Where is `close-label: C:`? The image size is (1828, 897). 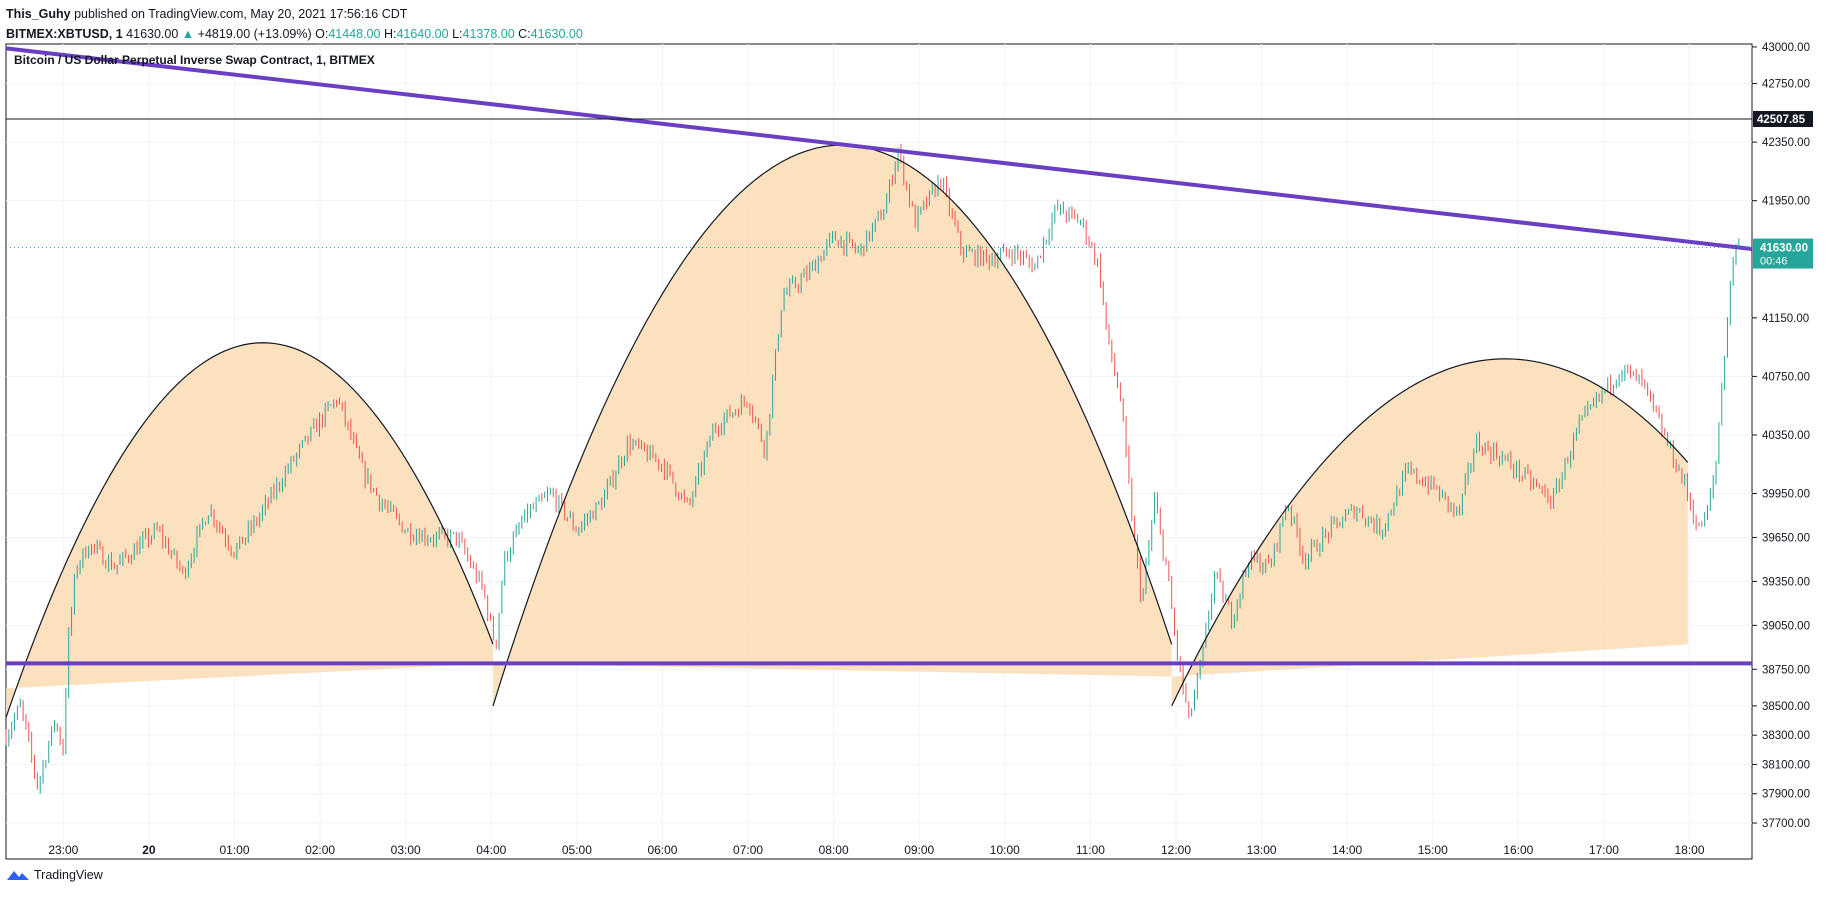 close-label: C: is located at coordinates (524, 34).